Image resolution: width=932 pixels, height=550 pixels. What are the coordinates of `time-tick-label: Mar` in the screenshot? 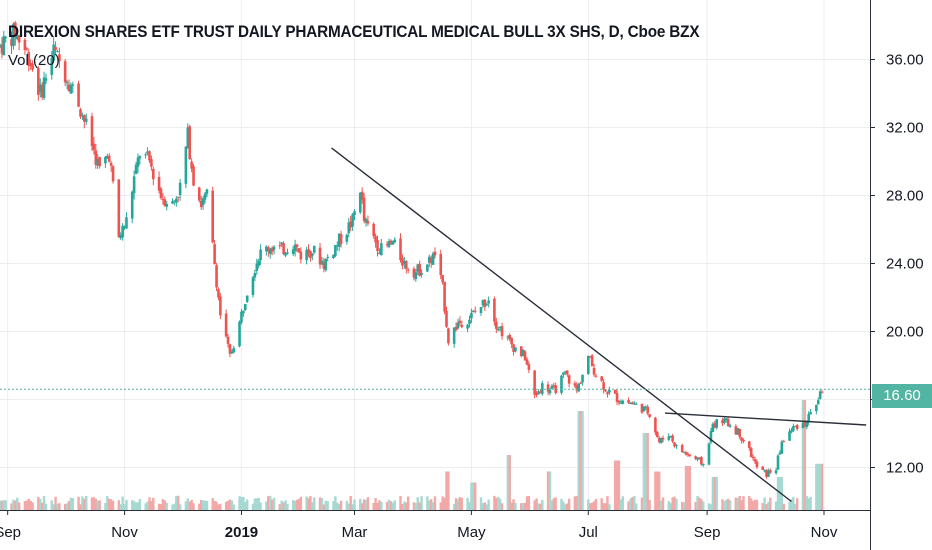 It's located at (355, 532).